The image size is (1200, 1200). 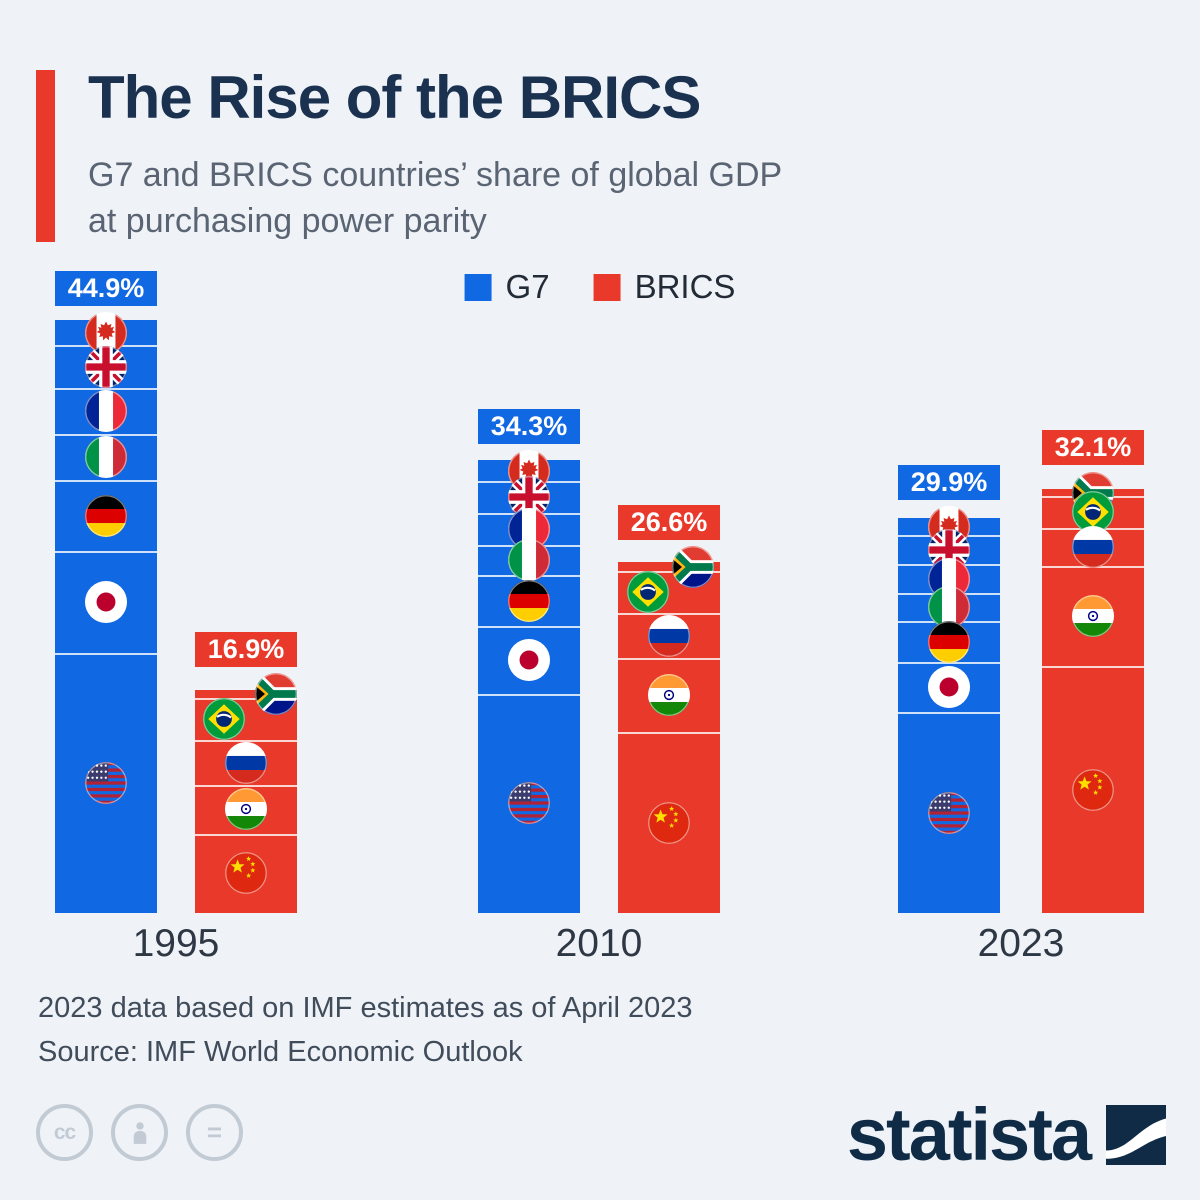 I want to click on license-icon-row: cc =, so click(x=139, y=1132).